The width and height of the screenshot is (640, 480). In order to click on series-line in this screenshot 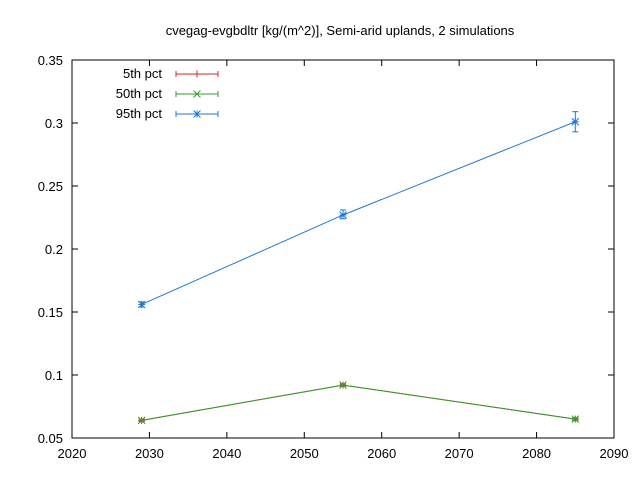, I will do `click(358, 402)`.